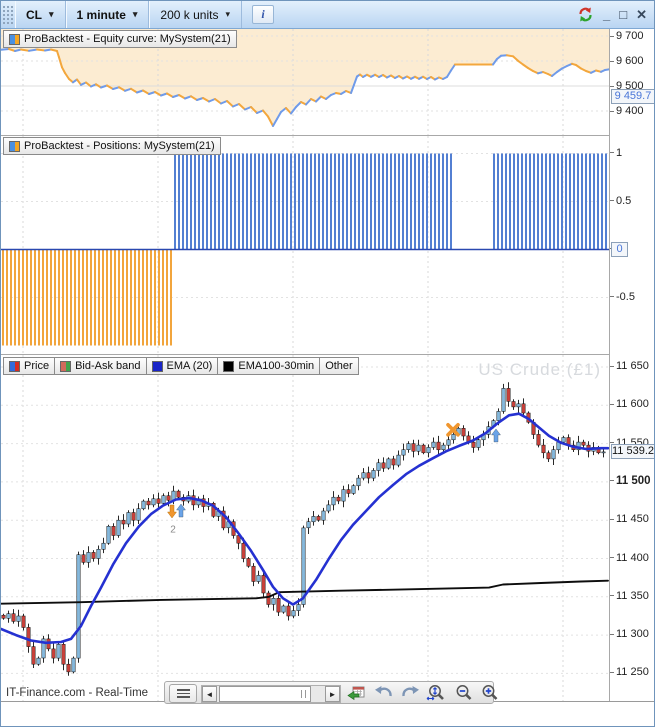 The image size is (655, 727). What do you see at coordinates (209, 694) in the screenshot?
I see `scroll-left-button: ◄` at bounding box center [209, 694].